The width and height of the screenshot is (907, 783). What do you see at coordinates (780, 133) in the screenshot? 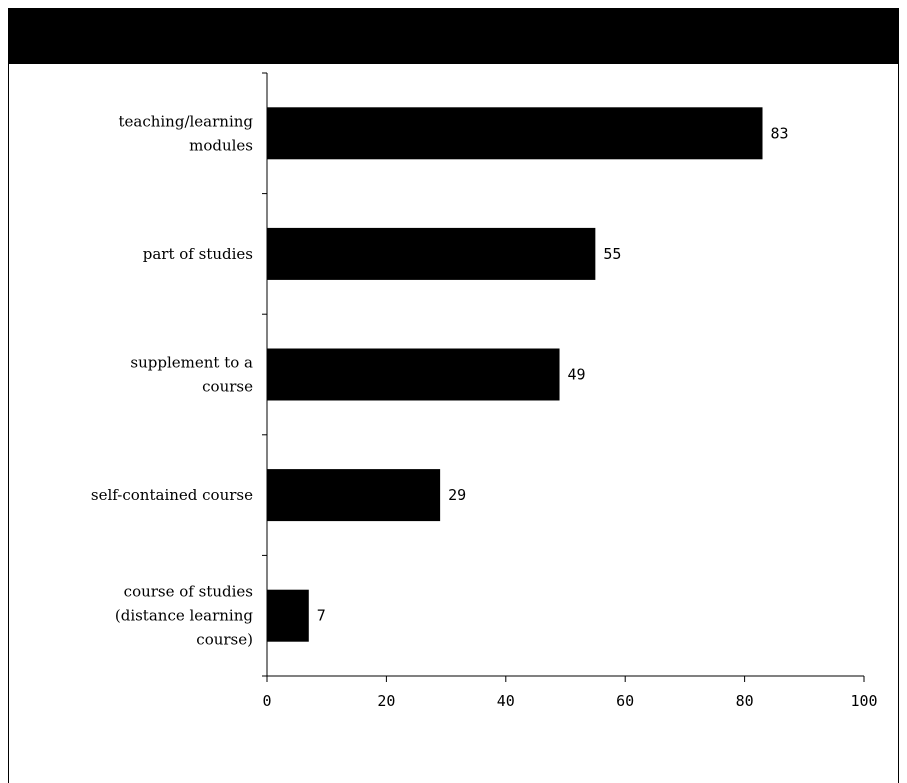
I see `data-label: 83` at bounding box center [780, 133].